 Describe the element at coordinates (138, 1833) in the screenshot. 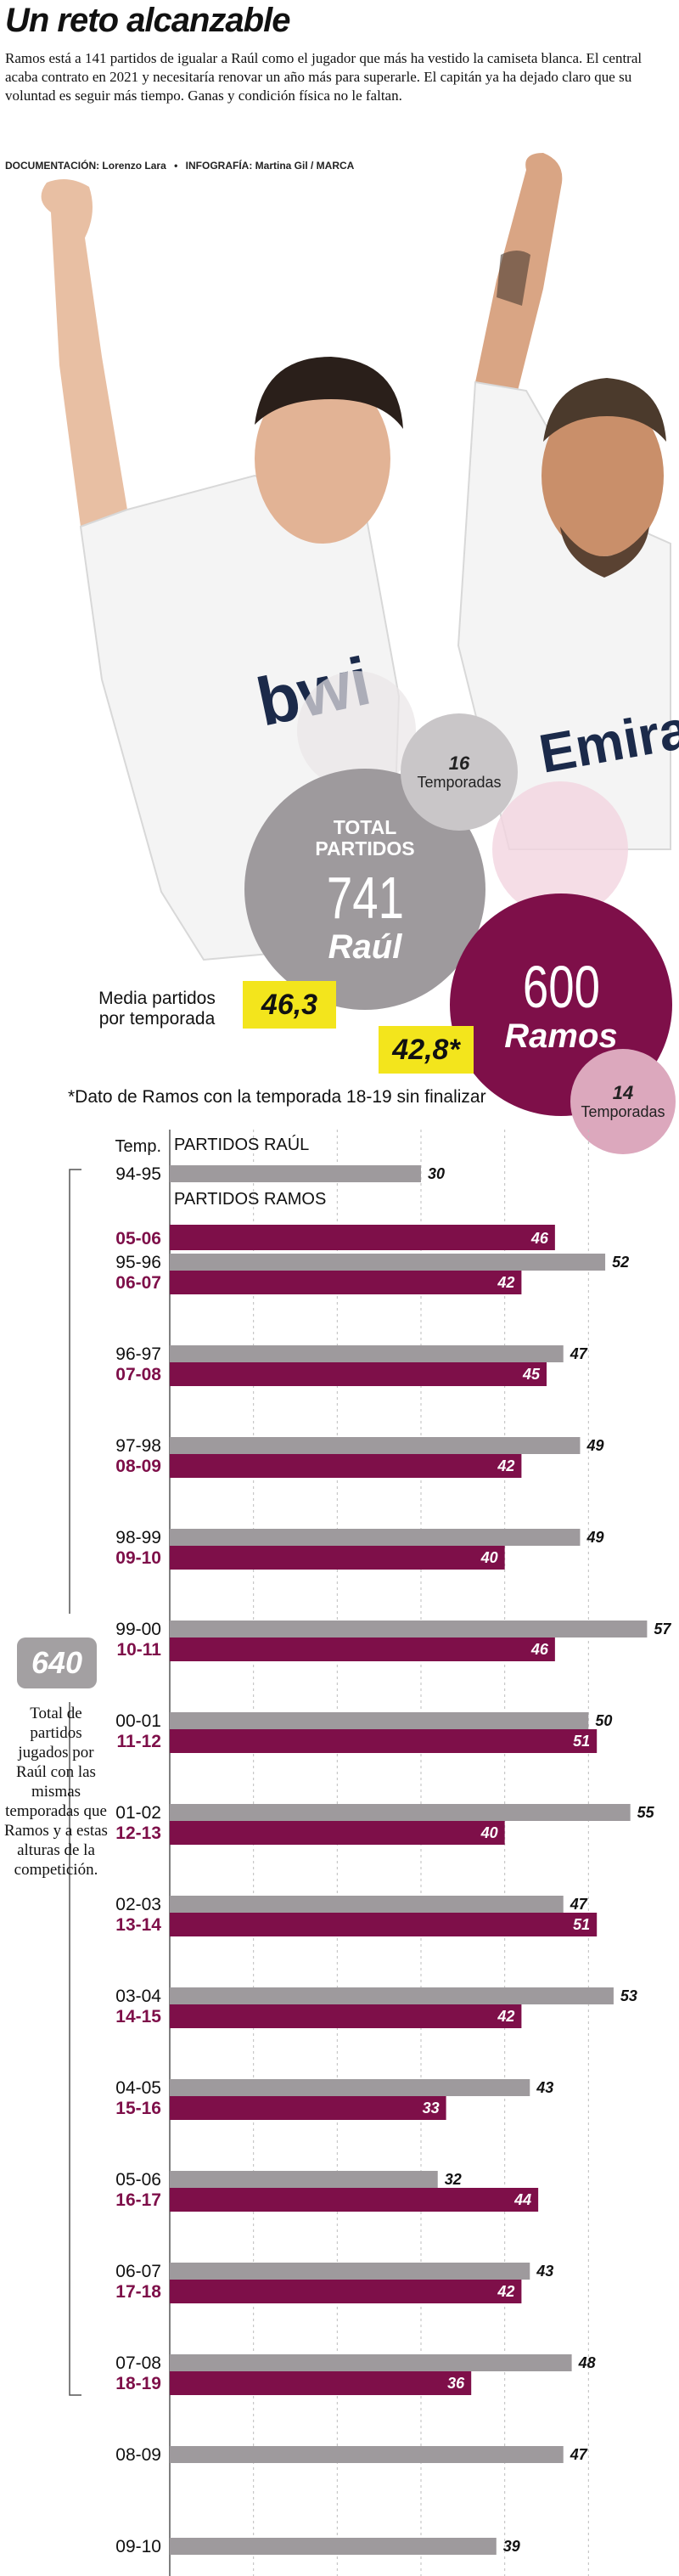

I see `ramos-season-label: 12-13` at that location.